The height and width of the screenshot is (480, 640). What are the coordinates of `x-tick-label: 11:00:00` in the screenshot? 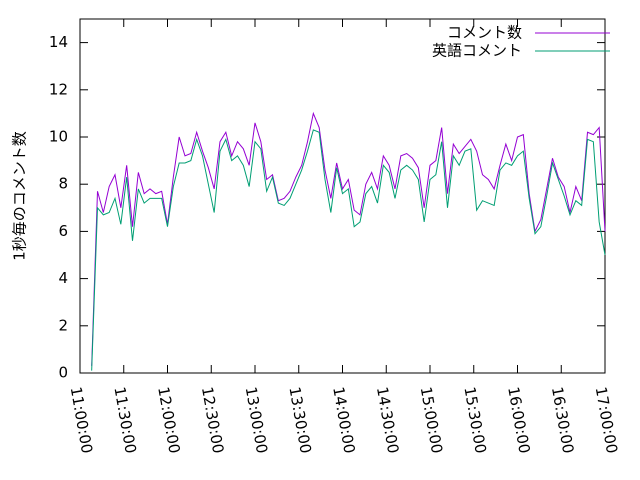 It's located at (81, 419).